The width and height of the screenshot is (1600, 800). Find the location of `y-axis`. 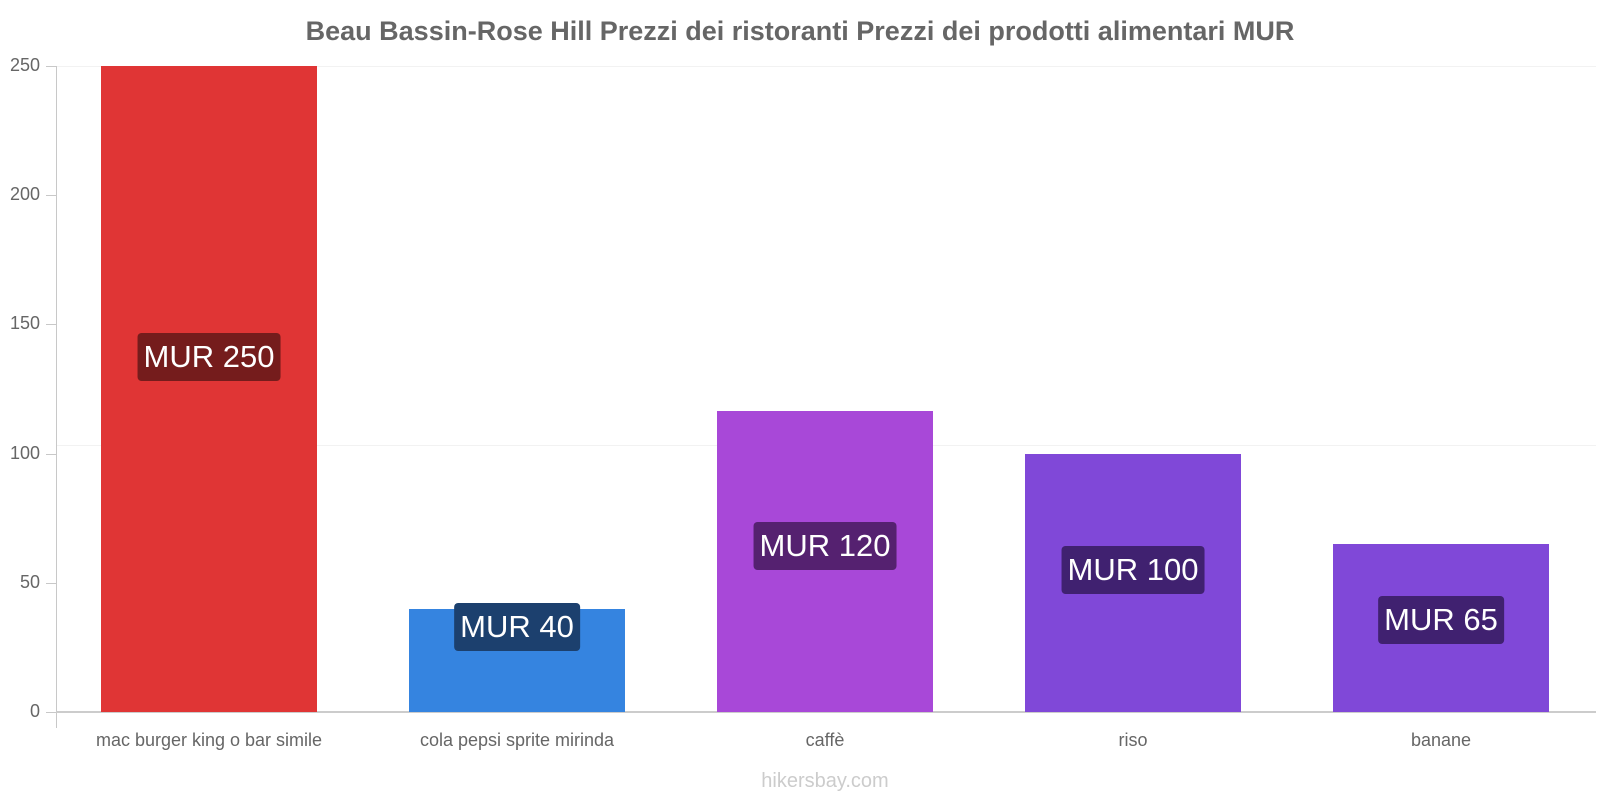

y-axis is located at coordinates (56, 397).